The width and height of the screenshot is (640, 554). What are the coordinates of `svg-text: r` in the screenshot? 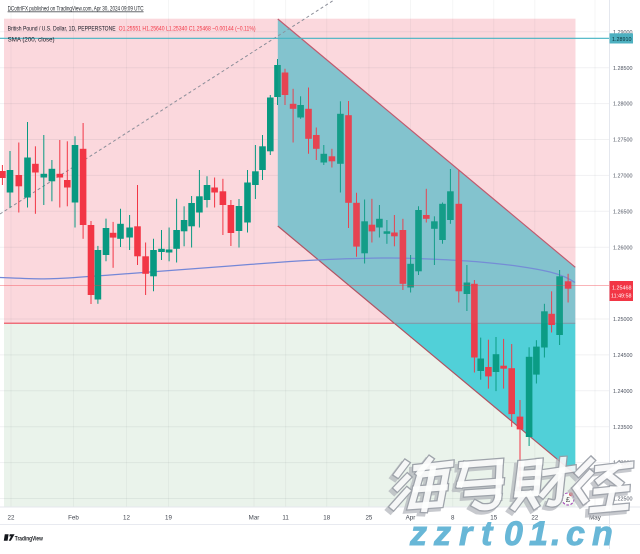 It's located at (466, 532).